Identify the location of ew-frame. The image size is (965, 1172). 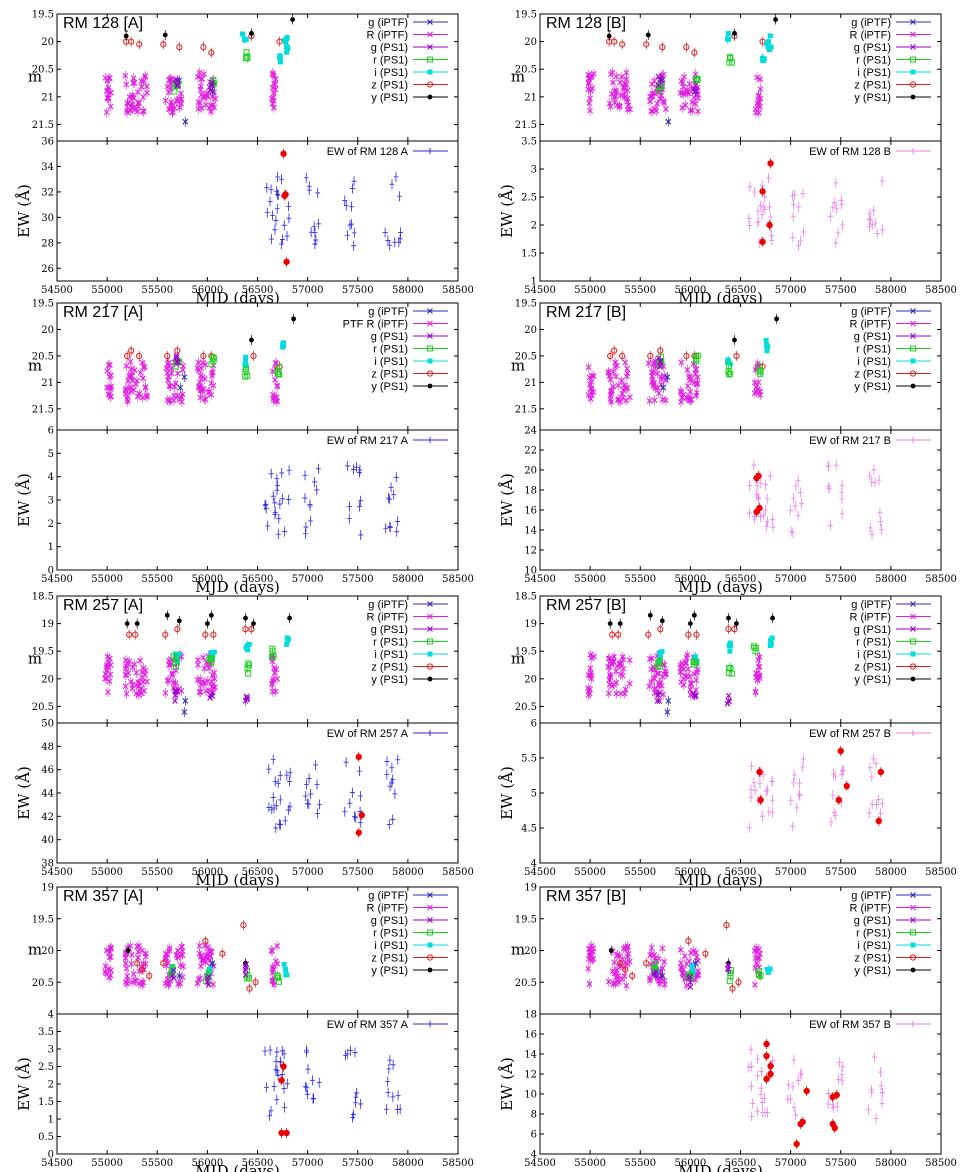
(740, 793).